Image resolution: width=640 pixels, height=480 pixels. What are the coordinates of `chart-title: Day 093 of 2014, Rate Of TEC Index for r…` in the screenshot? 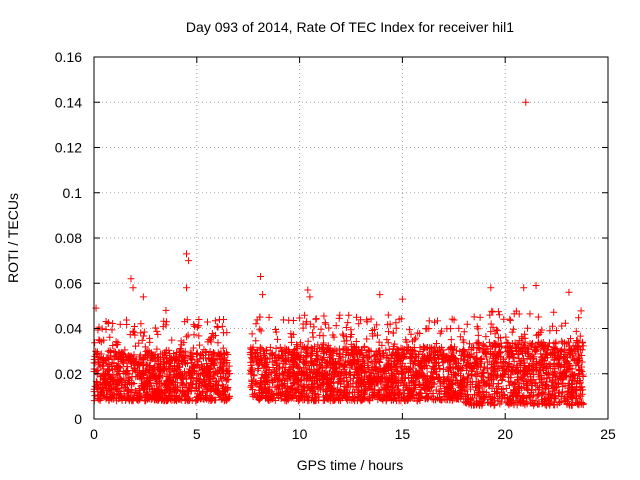 It's located at (350, 27).